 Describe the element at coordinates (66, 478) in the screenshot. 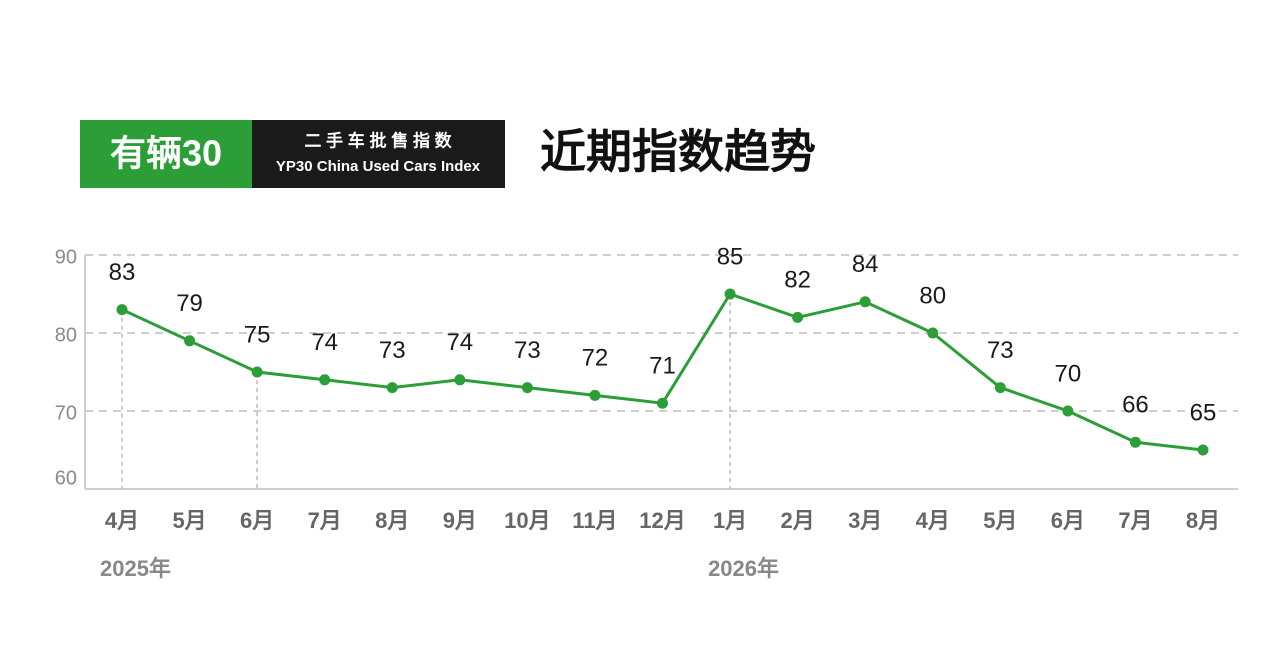

I see `y-tick-label: 60` at that location.